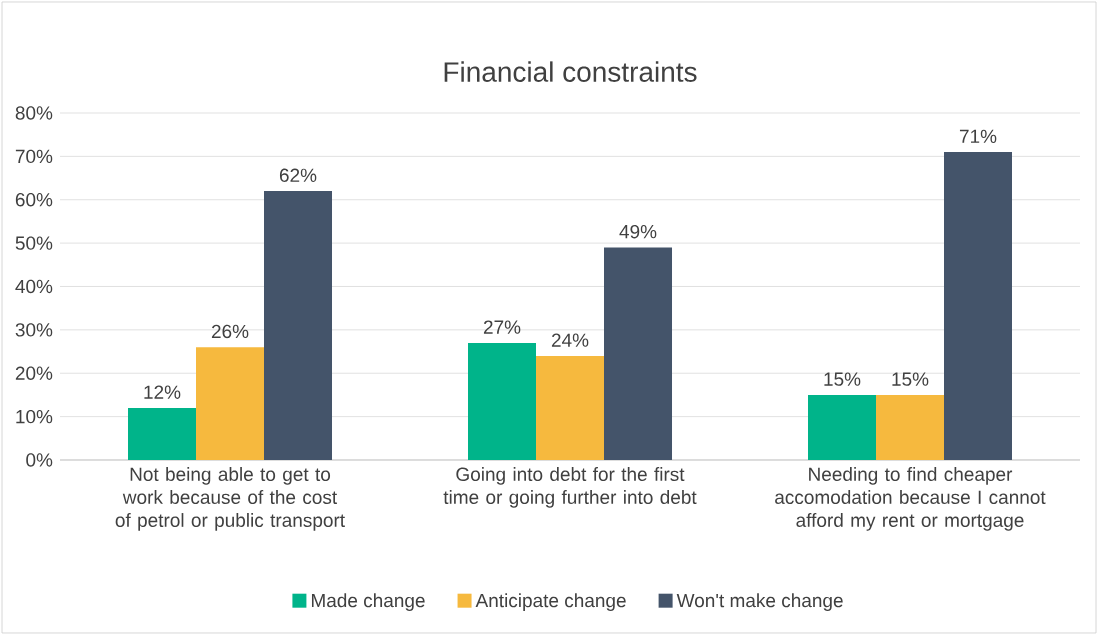 The height and width of the screenshot is (635, 1098). What do you see at coordinates (34, 200) in the screenshot?
I see `y-tick-label: 60%` at bounding box center [34, 200].